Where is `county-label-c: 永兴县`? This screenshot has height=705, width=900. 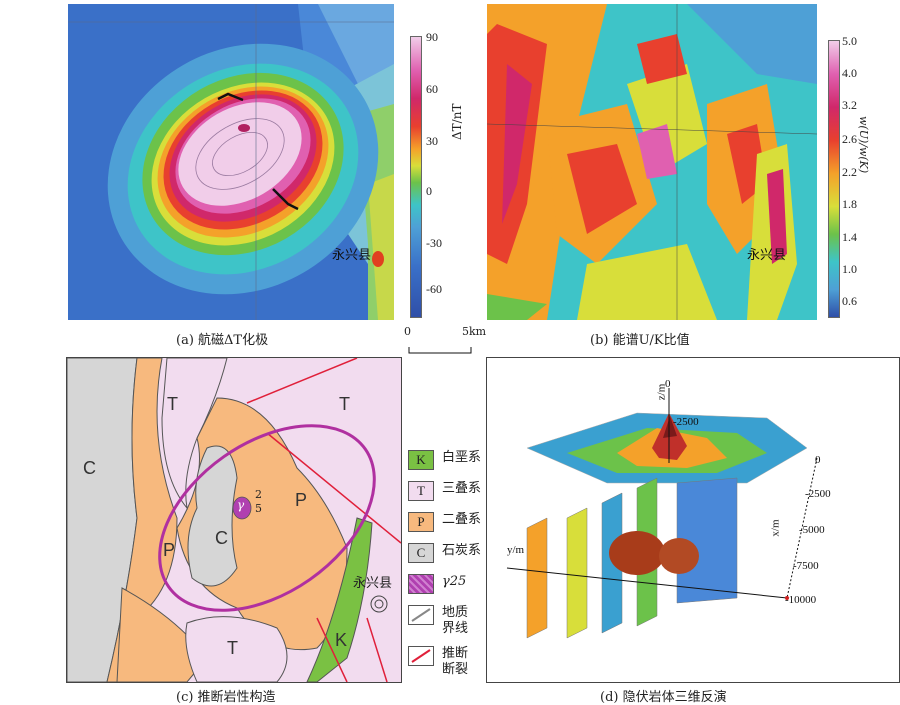
county-label-c: 永兴县 is located at coordinates (373, 583).